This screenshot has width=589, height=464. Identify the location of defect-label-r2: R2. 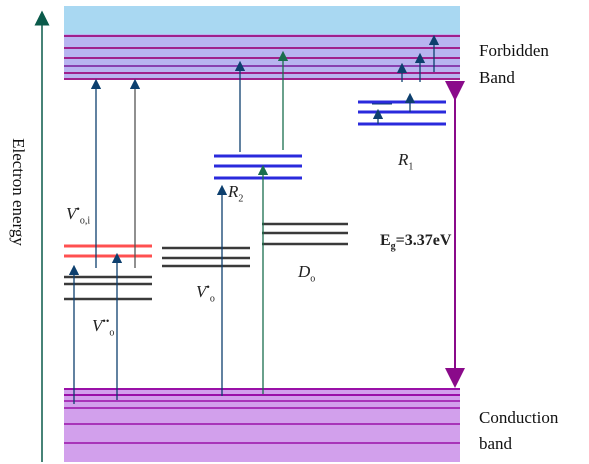
(236, 193).